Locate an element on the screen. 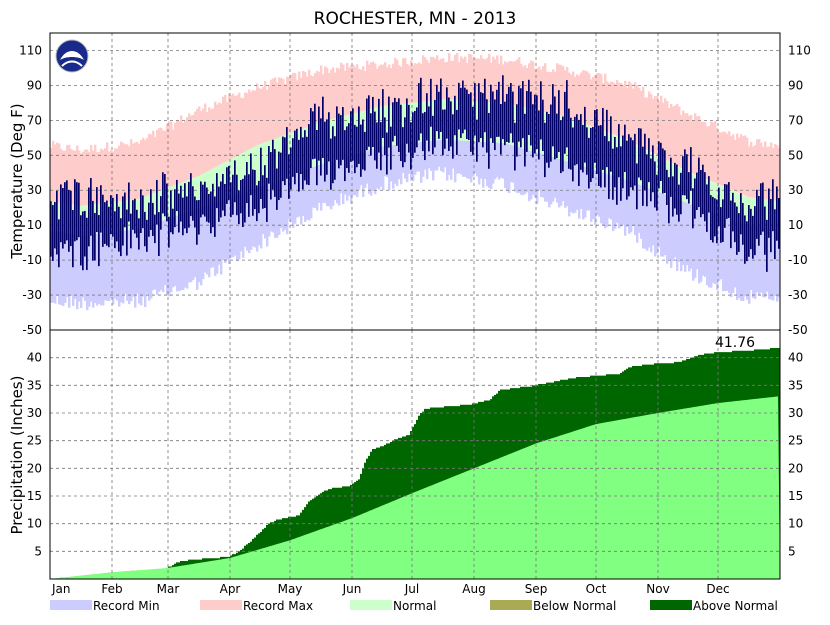 The height and width of the screenshot is (625, 830). precipitation-tick-label-left: 25 is located at coordinates (34, 441).